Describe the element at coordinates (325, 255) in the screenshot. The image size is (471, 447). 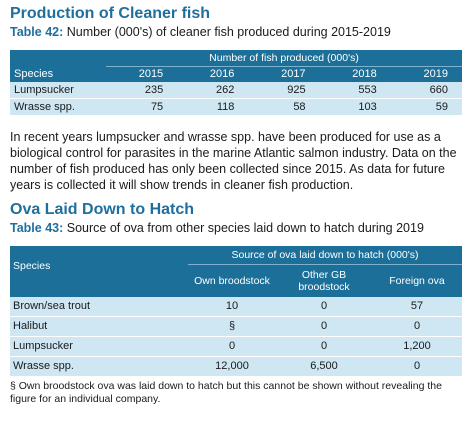
I see `table-43-span-header: Source of ova laid down to hatch (000's)` at that location.